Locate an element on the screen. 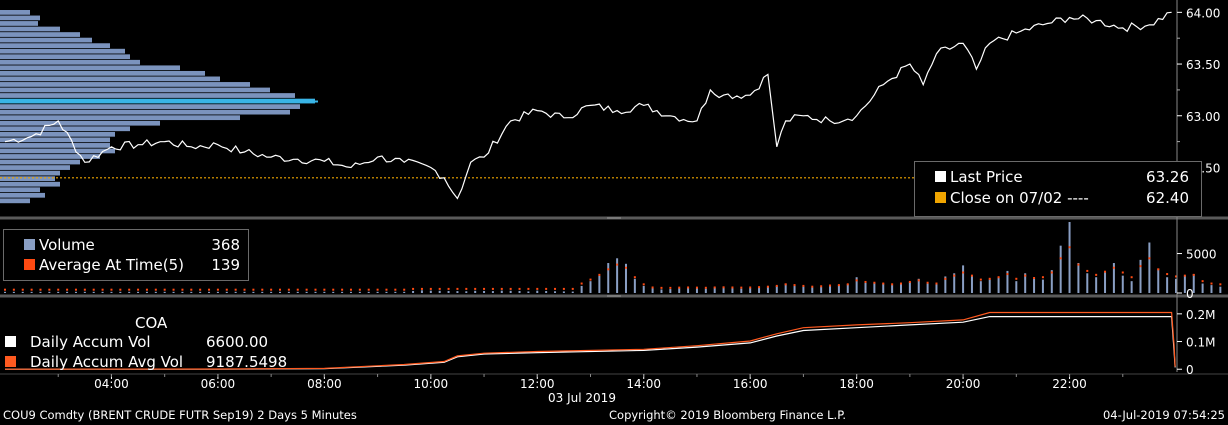  volume-swatch is located at coordinates (29, 244).